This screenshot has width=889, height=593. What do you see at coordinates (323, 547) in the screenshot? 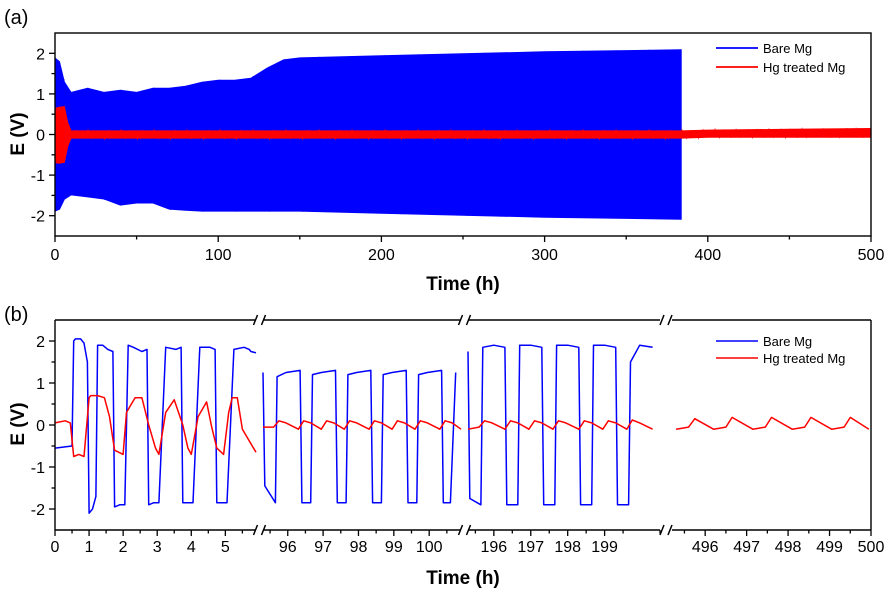
I see `panel-b-x-tick-label: 97` at bounding box center [323, 547].